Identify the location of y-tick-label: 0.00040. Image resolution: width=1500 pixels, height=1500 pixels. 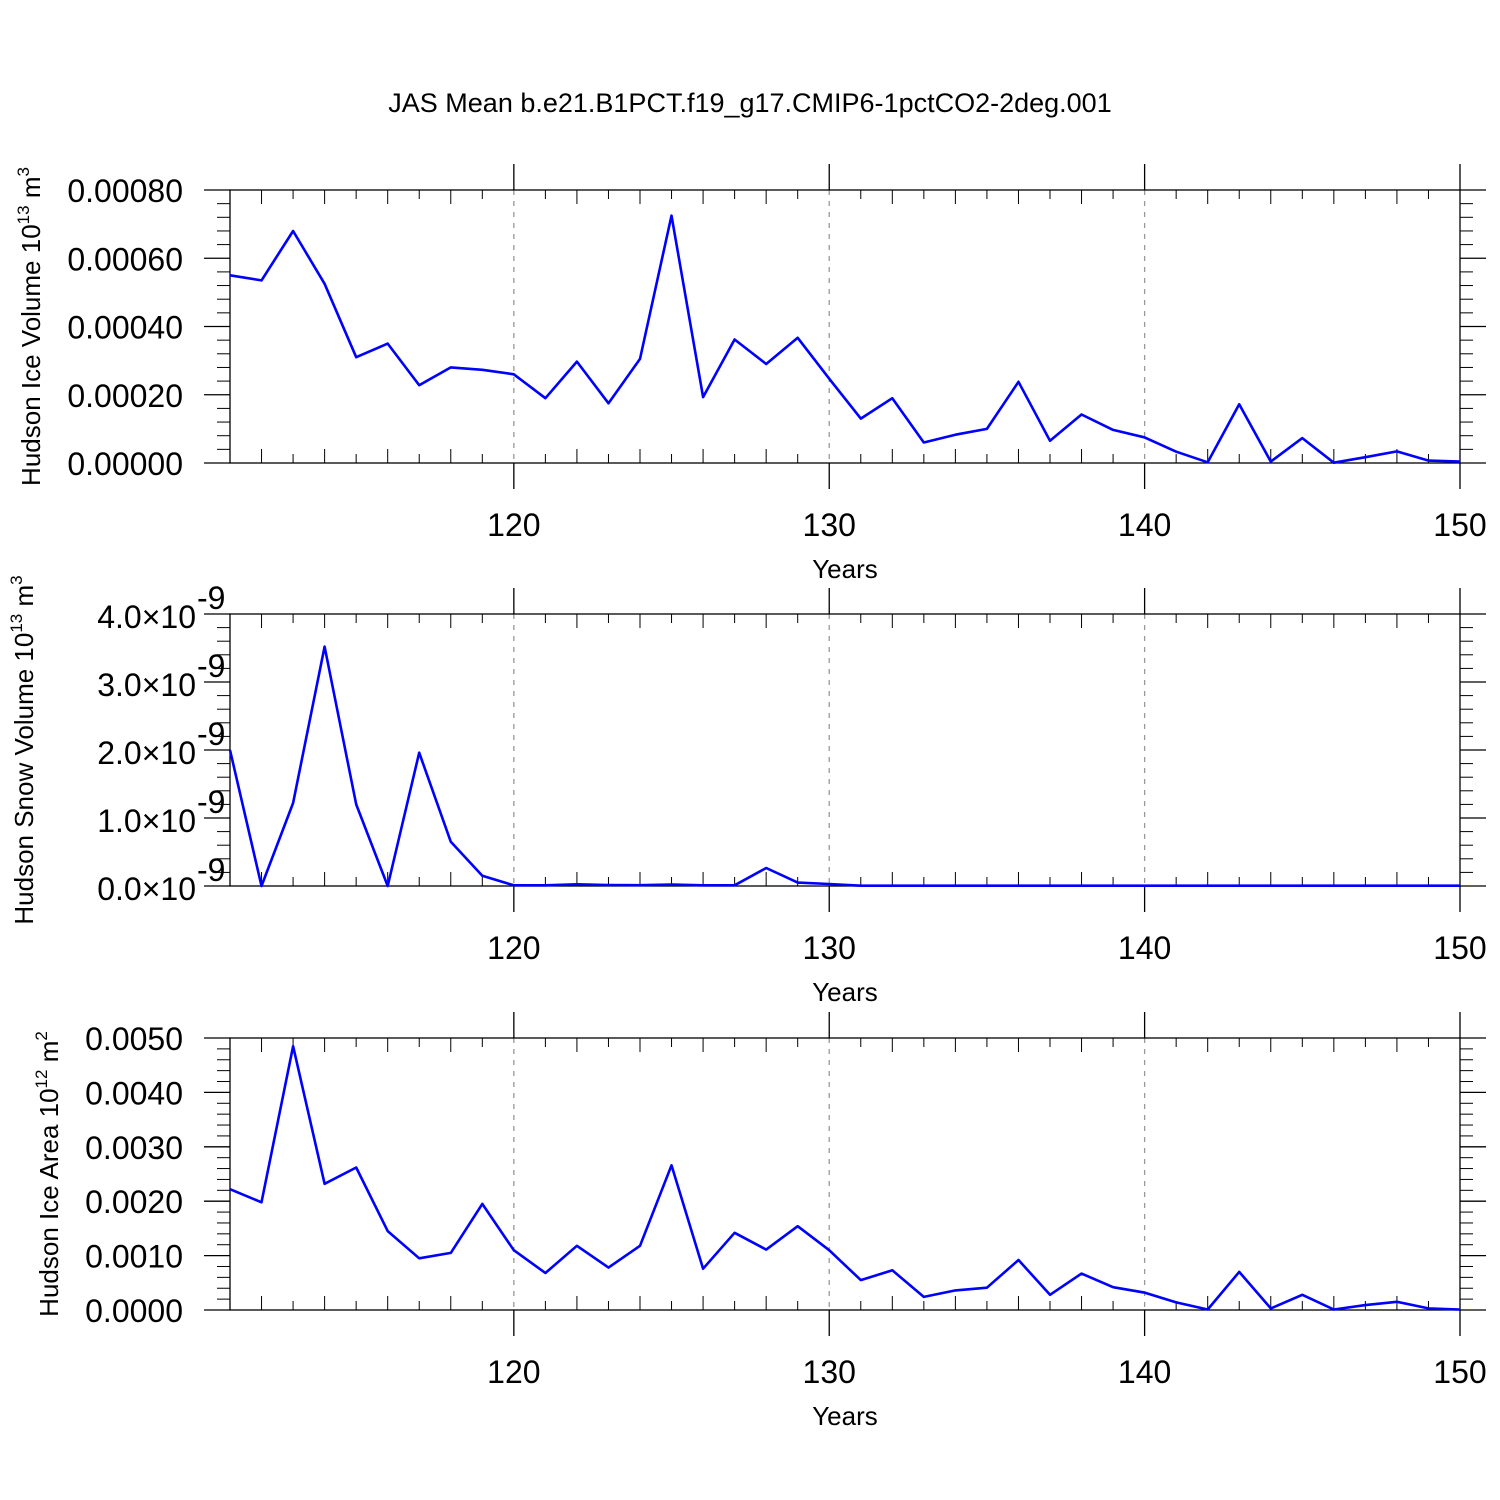
(125, 328).